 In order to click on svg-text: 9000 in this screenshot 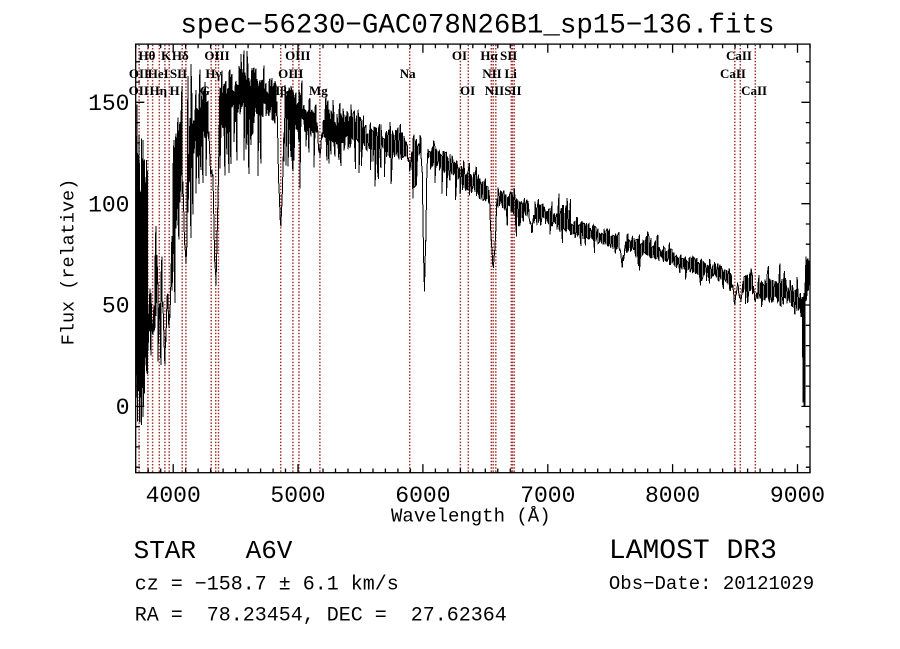, I will do `click(797, 496)`.